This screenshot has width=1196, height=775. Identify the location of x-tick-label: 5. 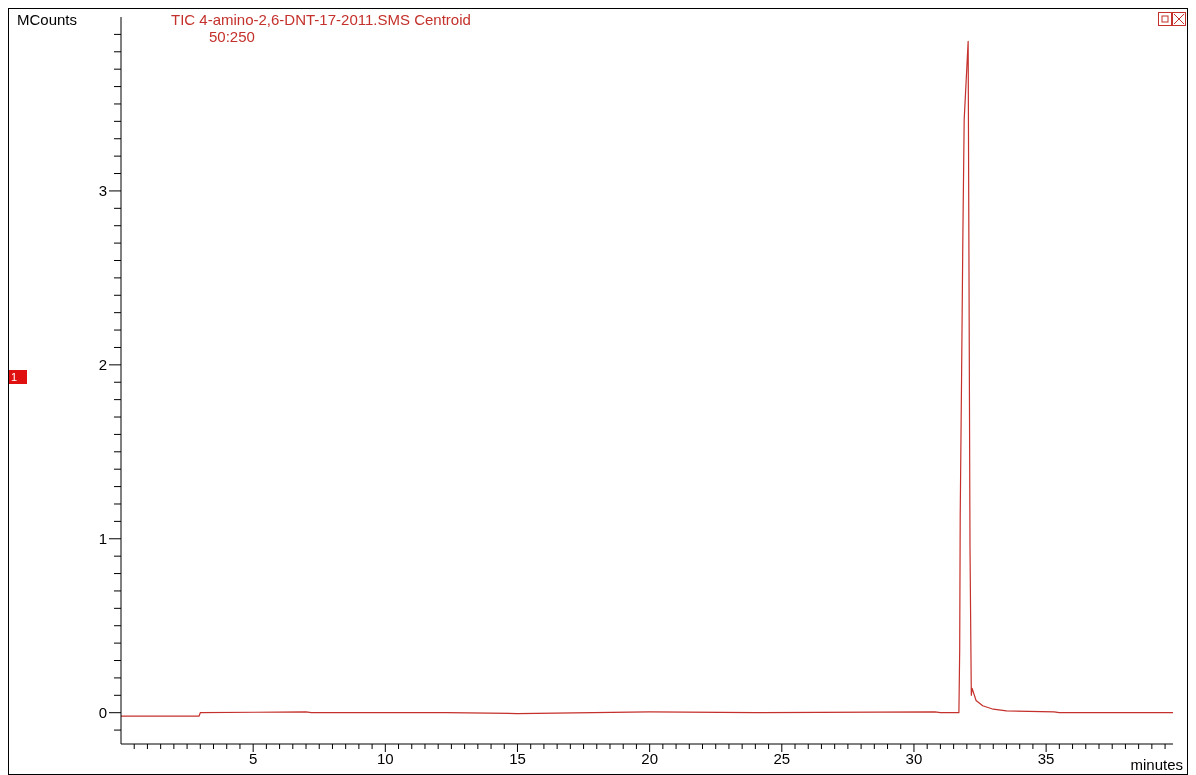
(253, 758).